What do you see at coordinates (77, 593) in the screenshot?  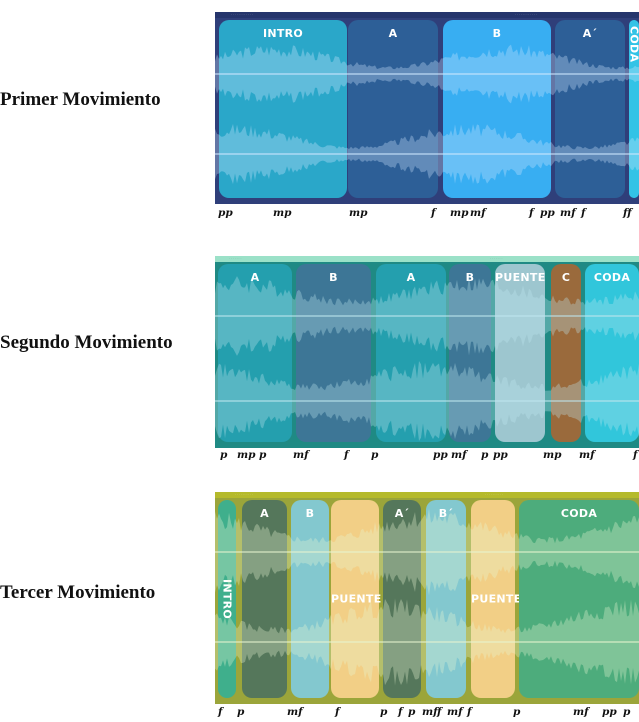 I see `movement-label-tercer: Tercer Movimiento` at bounding box center [77, 593].